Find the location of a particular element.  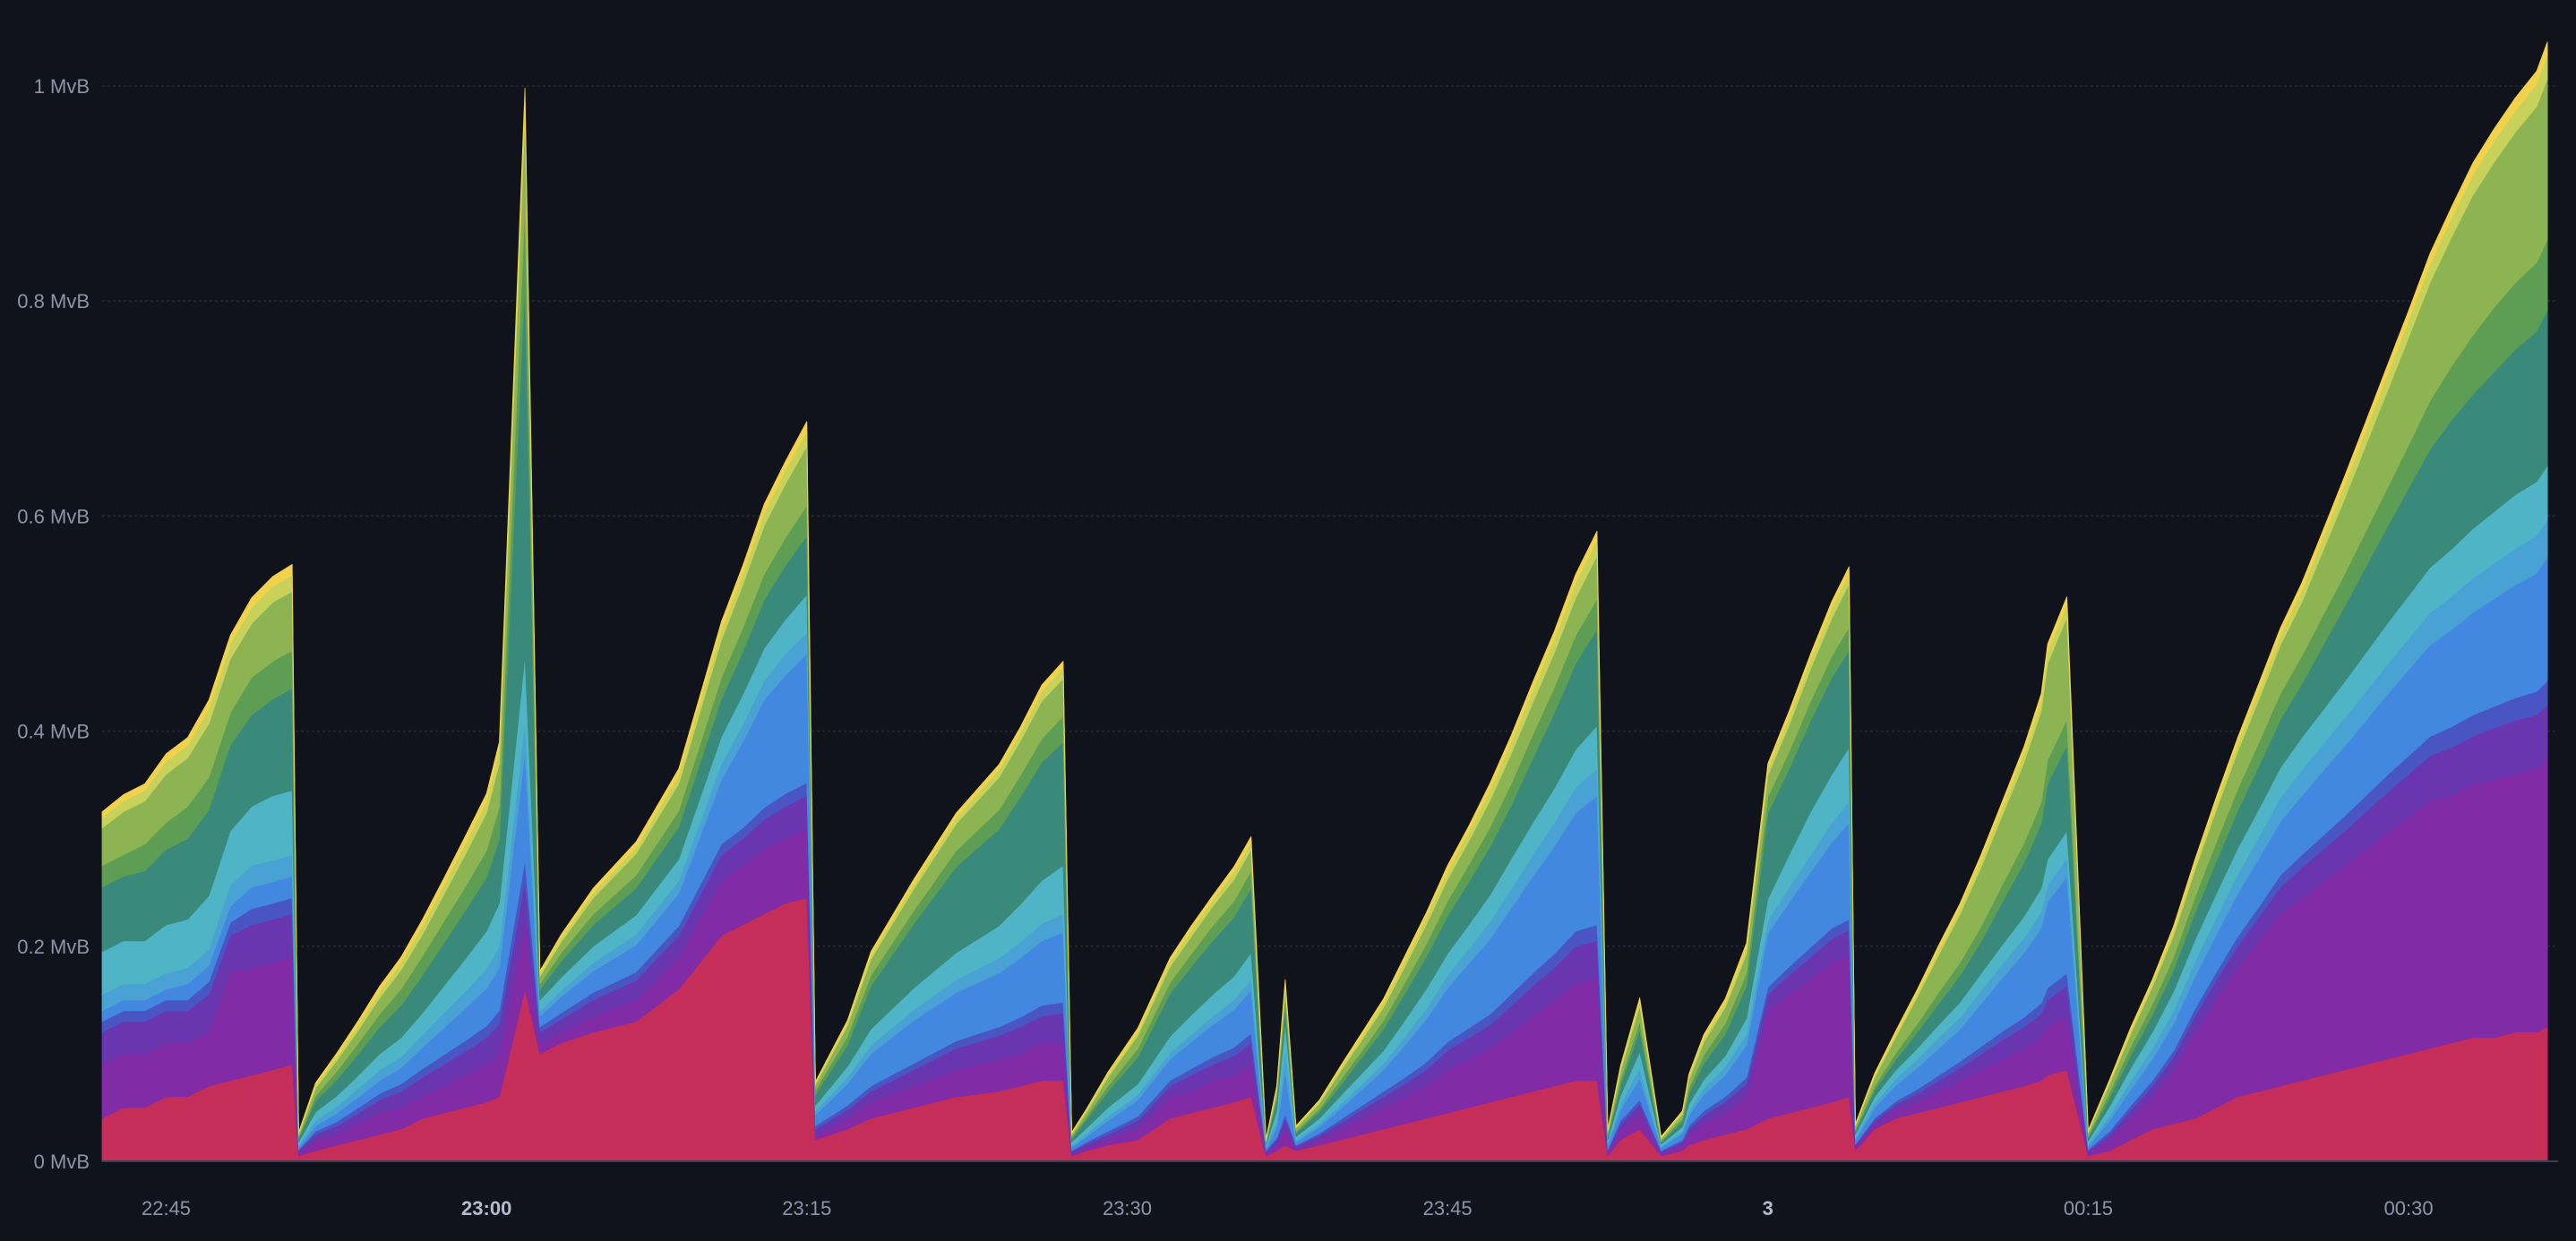

y-tick-label: 1 MvB is located at coordinates (62, 86).